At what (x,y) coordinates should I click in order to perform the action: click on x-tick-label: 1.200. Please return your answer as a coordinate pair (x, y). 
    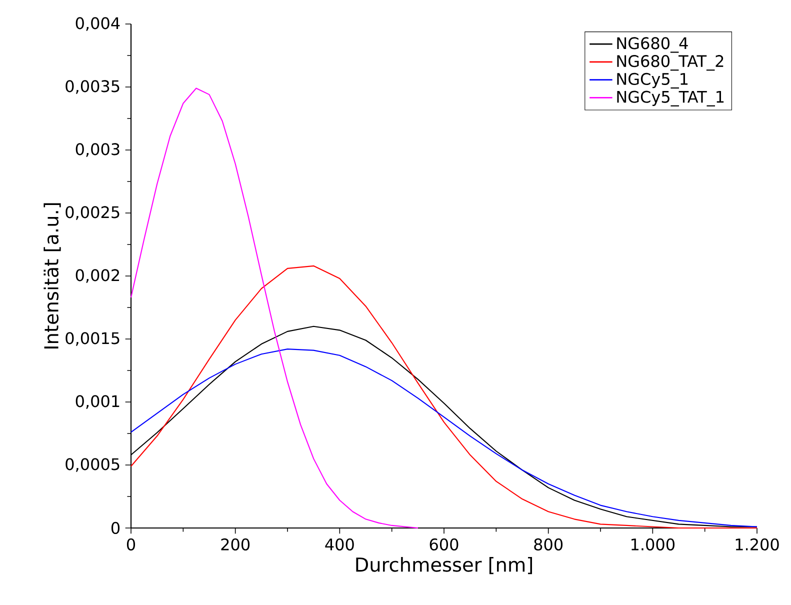
    Looking at the image, I should click on (757, 544).